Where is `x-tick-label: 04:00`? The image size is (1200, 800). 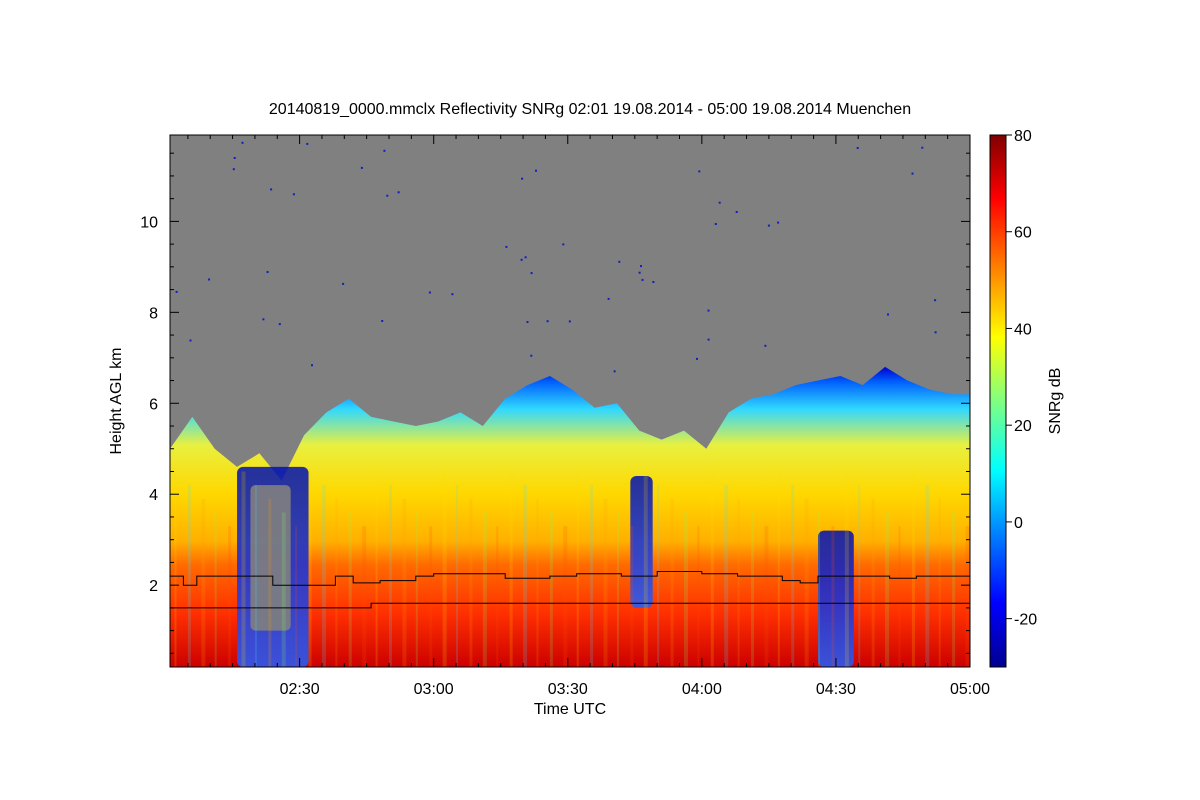 x-tick-label: 04:00 is located at coordinates (702, 689).